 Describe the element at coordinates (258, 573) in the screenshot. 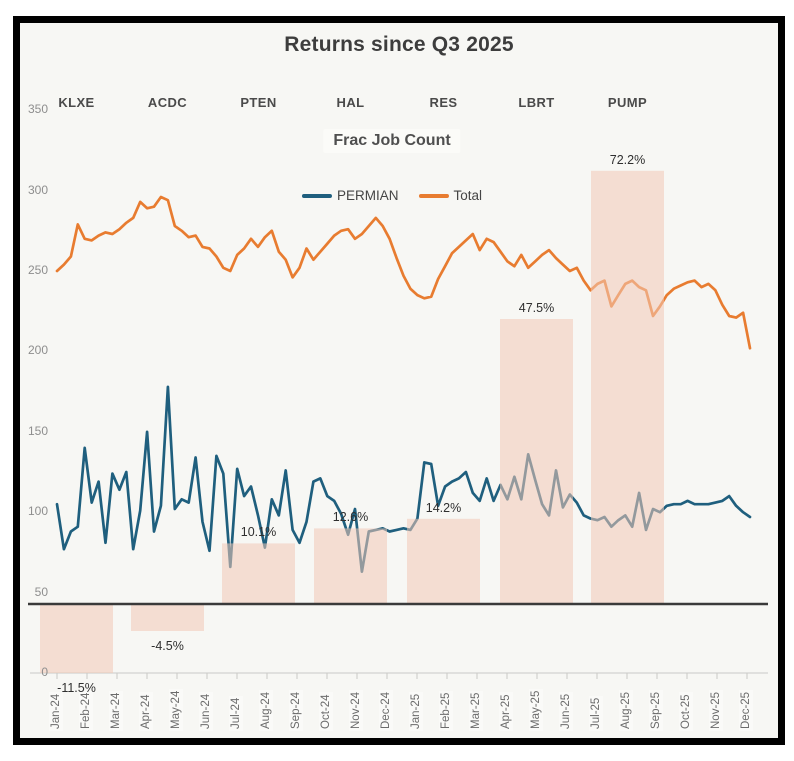

I see `return-bar-pten` at that location.